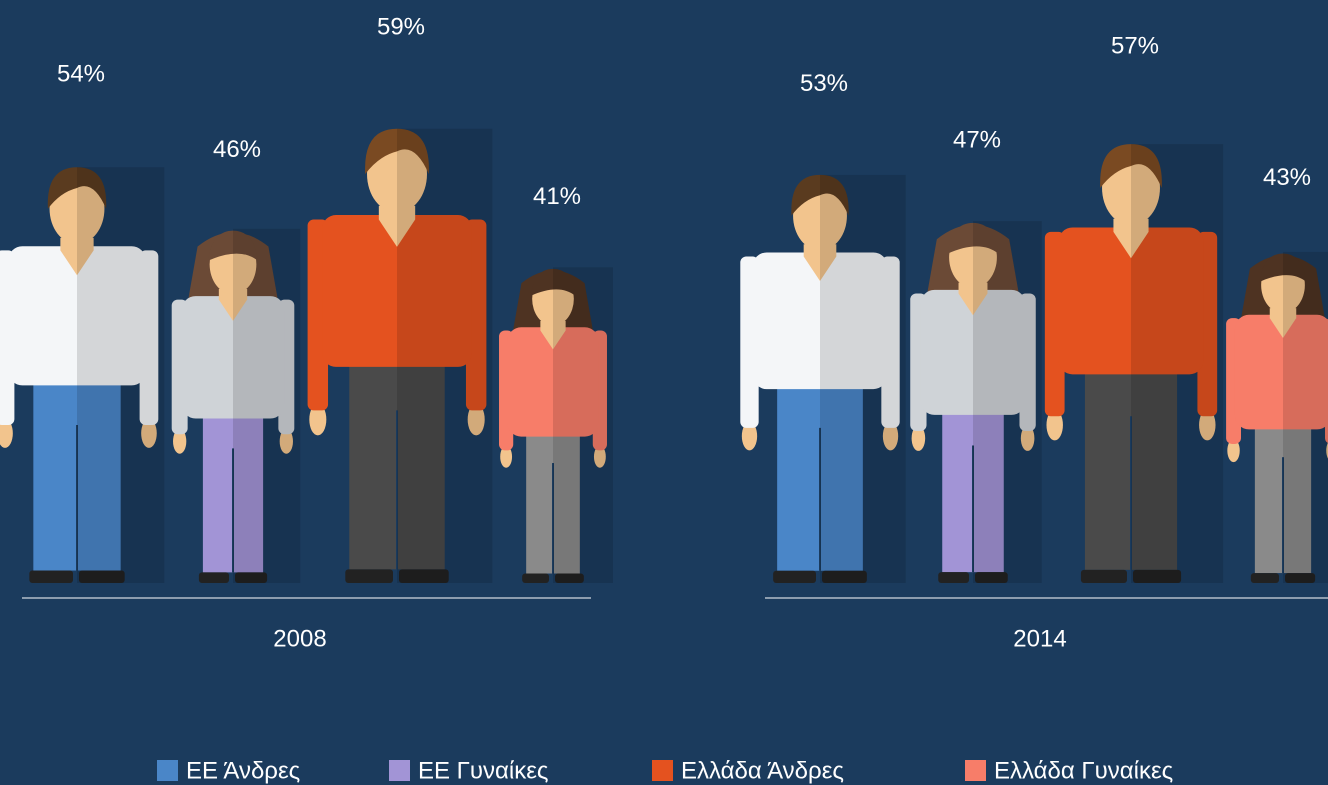 Image resolution: width=1328 pixels, height=785 pixels. Describe the element at coordinates (237, 149) in the screenshot. I see `value-label: 46%` at that location.